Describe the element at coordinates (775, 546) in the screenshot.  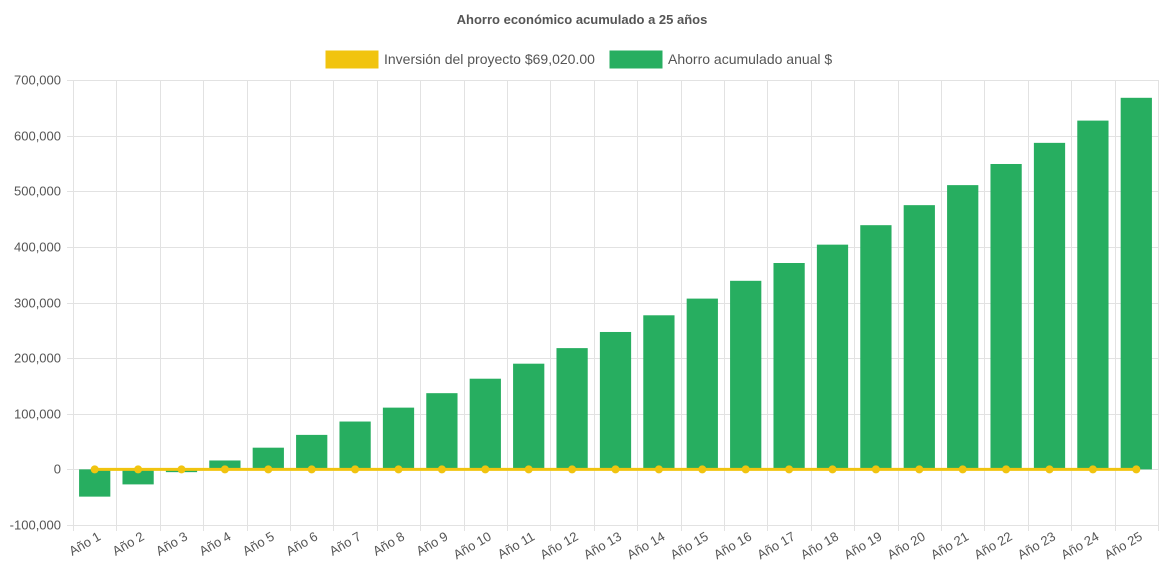
I see `x-tick-label: Año 17` at that location.